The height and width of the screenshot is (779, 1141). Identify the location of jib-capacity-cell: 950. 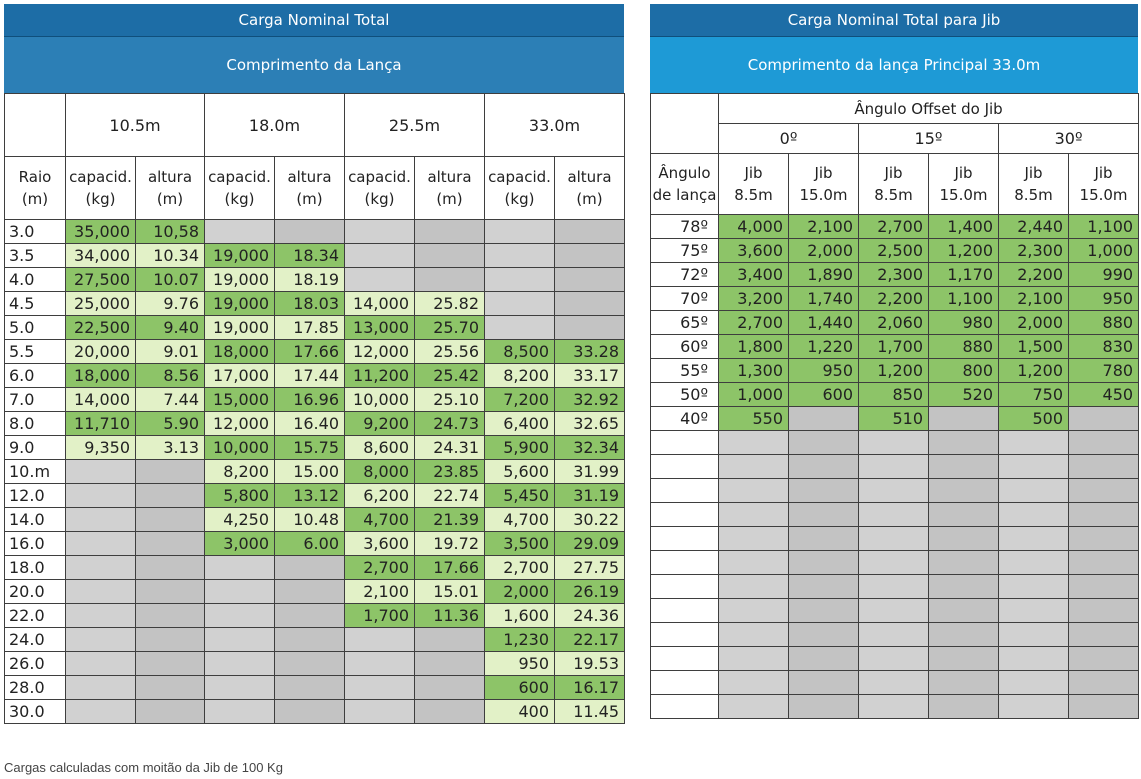
(1103, 298).